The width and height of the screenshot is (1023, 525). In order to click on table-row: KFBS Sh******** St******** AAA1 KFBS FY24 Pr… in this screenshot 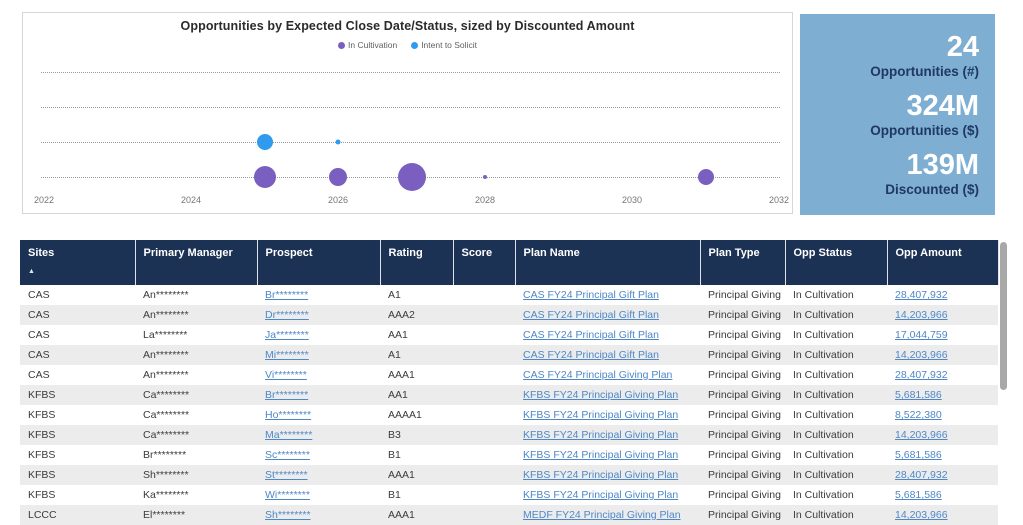, I will do `click(509, 475)`.